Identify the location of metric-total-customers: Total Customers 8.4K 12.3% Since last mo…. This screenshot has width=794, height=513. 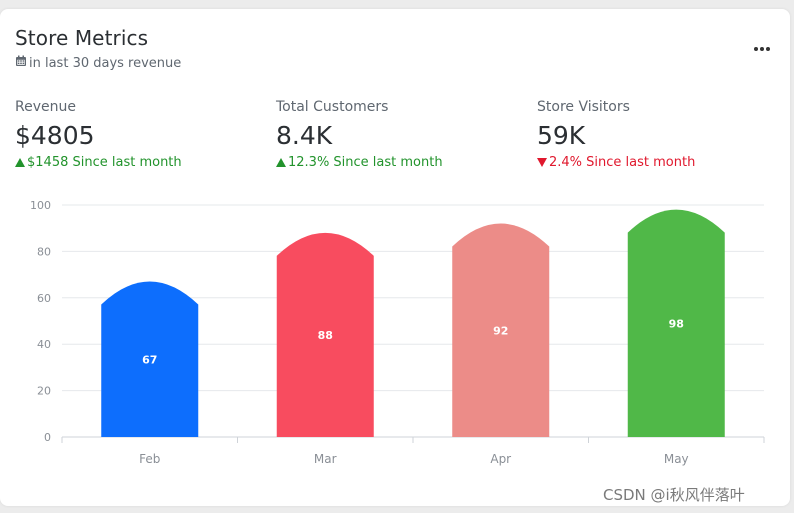
(359, 134).